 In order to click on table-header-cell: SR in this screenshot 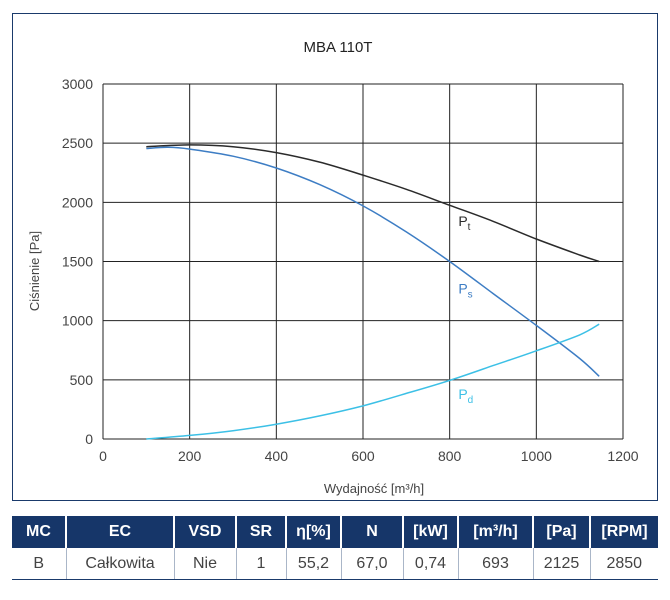, I will do `click(260, 532)`.